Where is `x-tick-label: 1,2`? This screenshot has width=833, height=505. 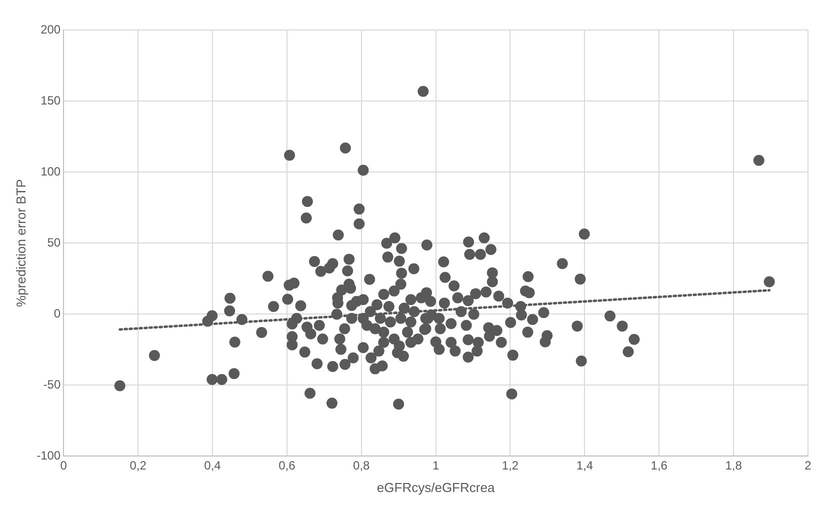
x-tick-label: 1,2 is located at coordinates (510, 465).